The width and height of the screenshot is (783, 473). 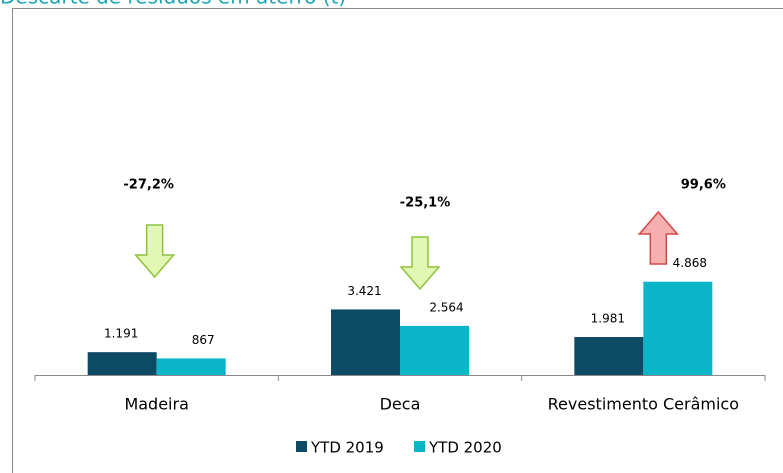 I want to click on annotation: -25,1%, so click(x=425, y=203).